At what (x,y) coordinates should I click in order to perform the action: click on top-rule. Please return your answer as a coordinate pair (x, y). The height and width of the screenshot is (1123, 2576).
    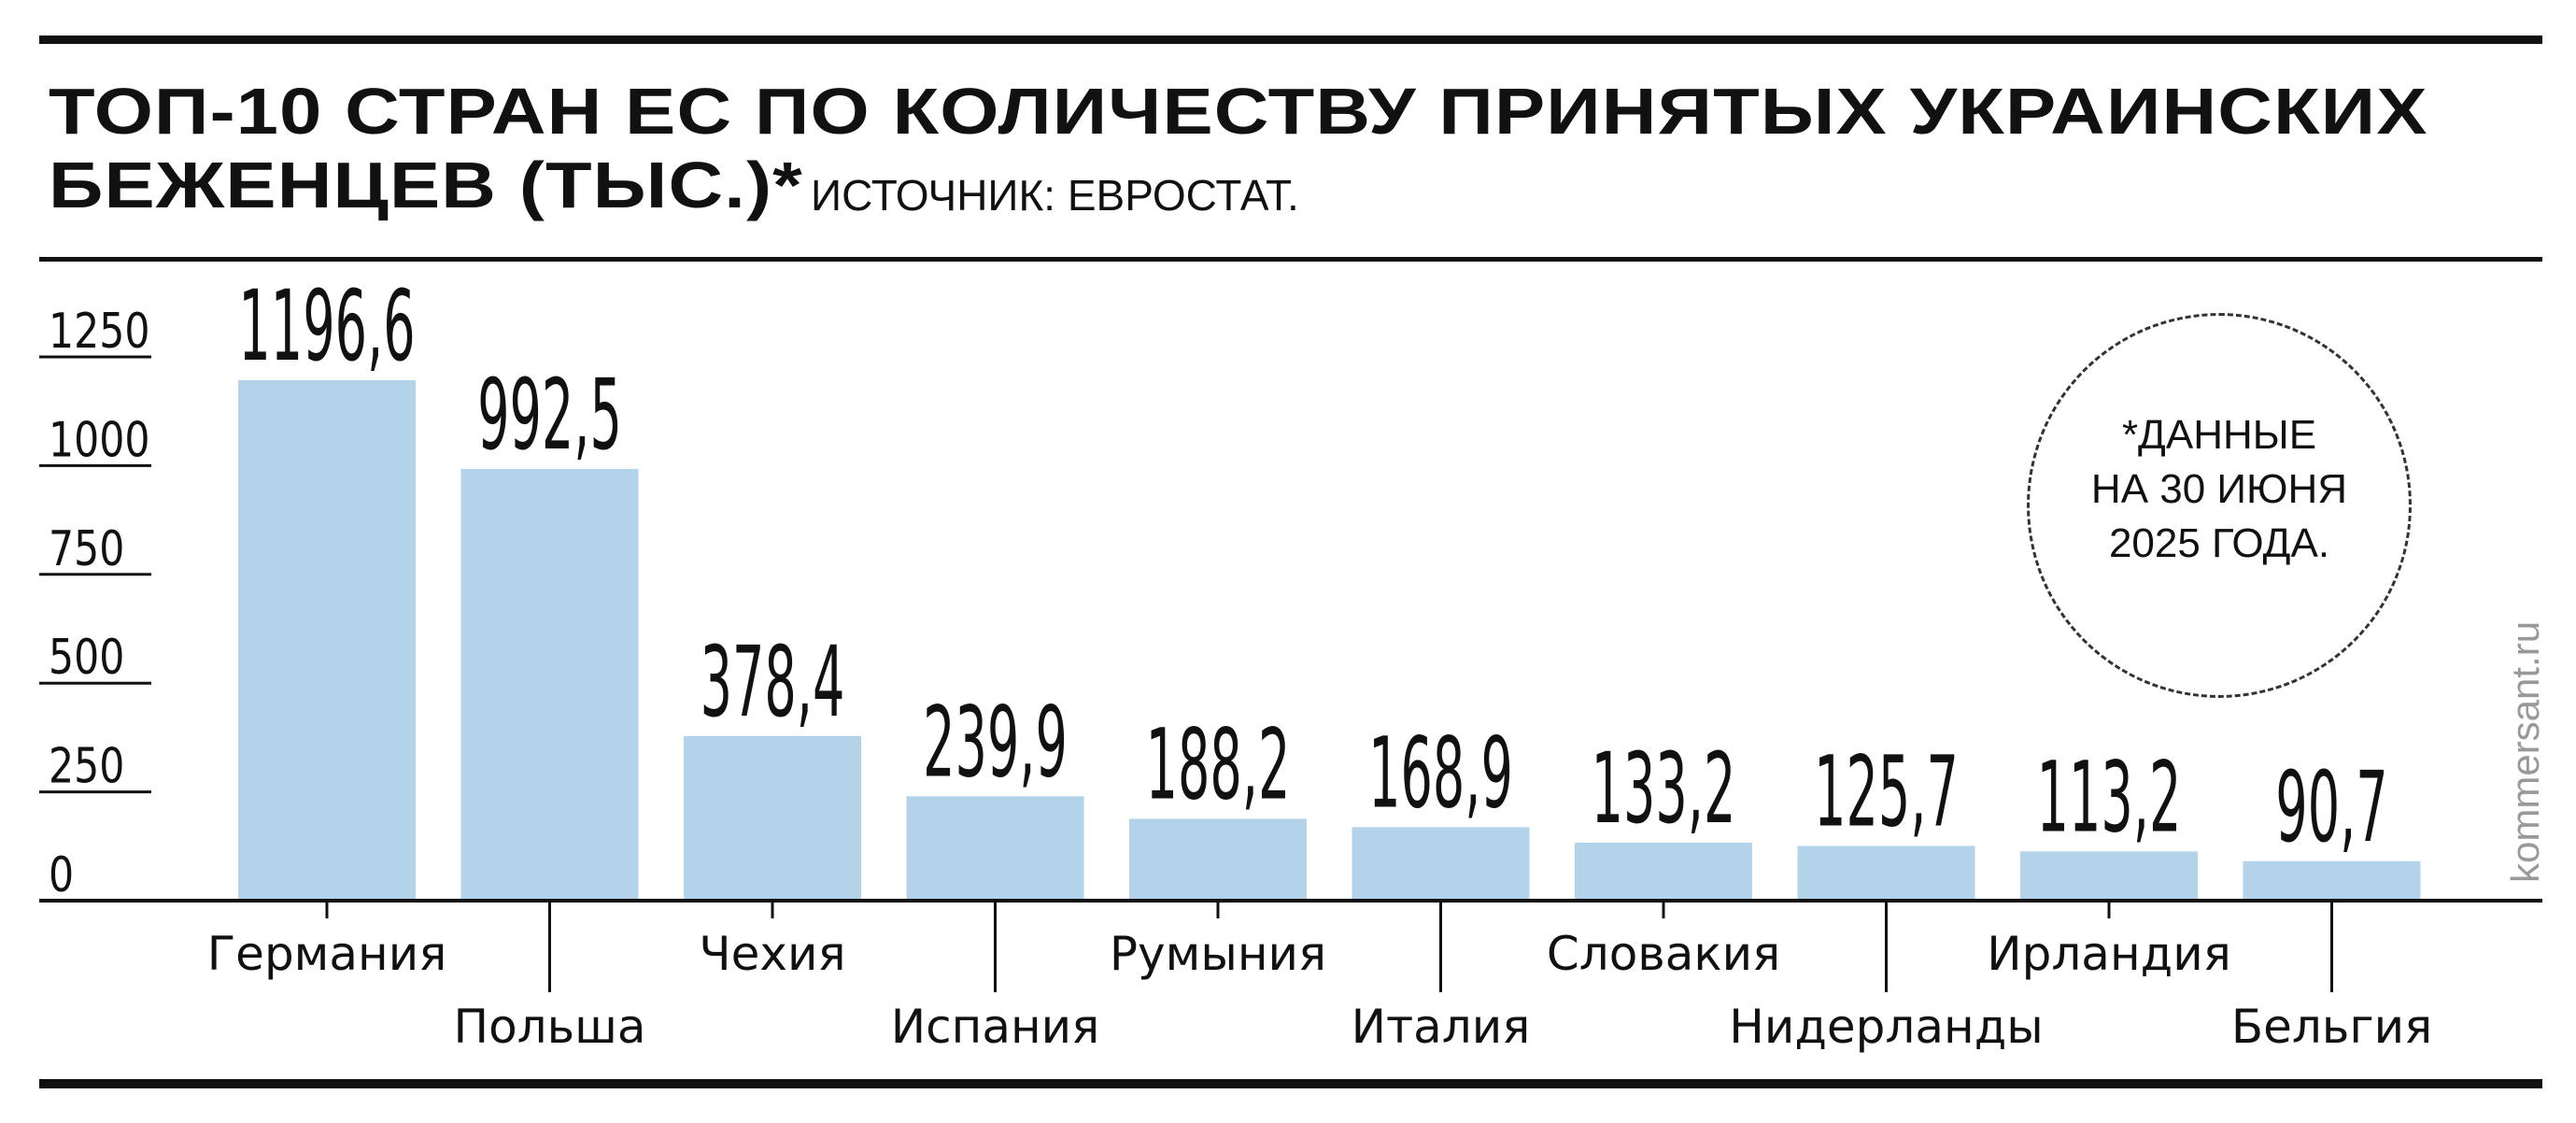
    Looking at the image, I should click on (1290, 40).